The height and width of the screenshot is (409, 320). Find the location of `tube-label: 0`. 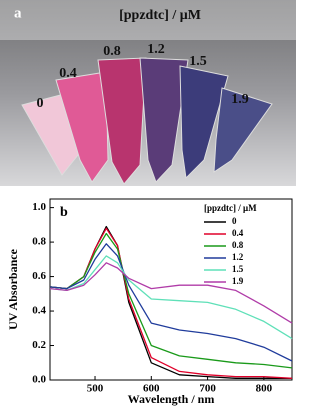

tube-label: 0 is located at coordinates (40, 103).